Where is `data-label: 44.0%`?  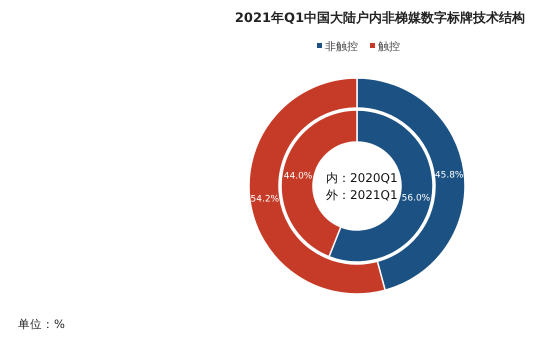
data-label: 44.0% is located at coordinates (298, 176).